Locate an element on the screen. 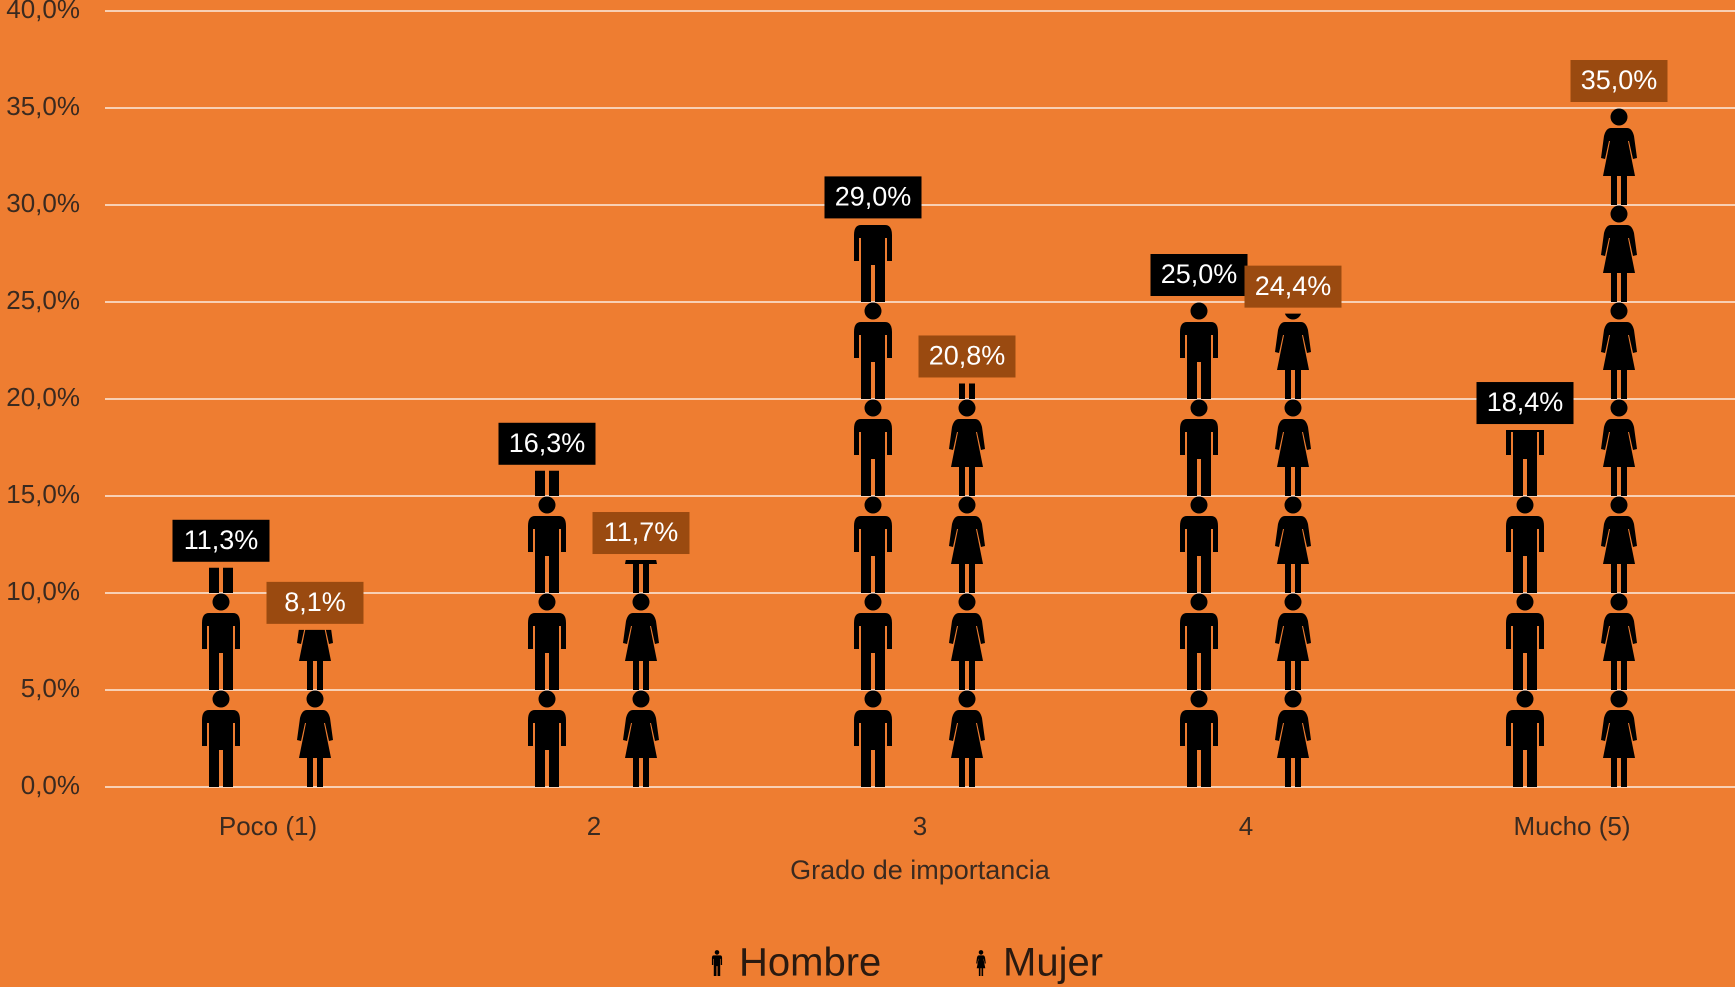 This screenshot has width=1735, height=987. y-tick-label: 15,0% is located at coordinates (43, 494).